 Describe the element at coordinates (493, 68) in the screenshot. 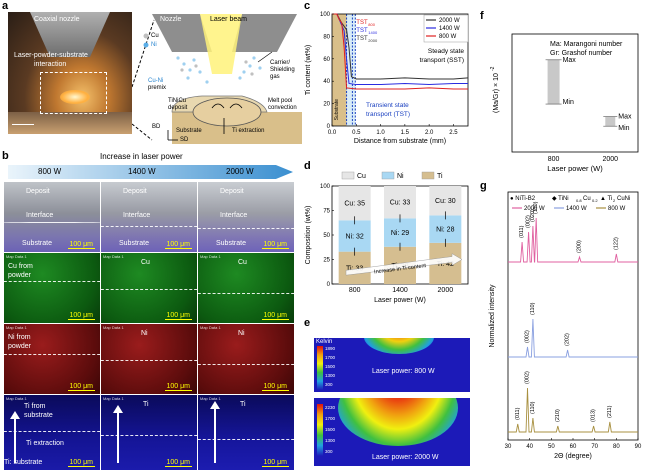

I see `y-axis-exponent: -2` at that location.